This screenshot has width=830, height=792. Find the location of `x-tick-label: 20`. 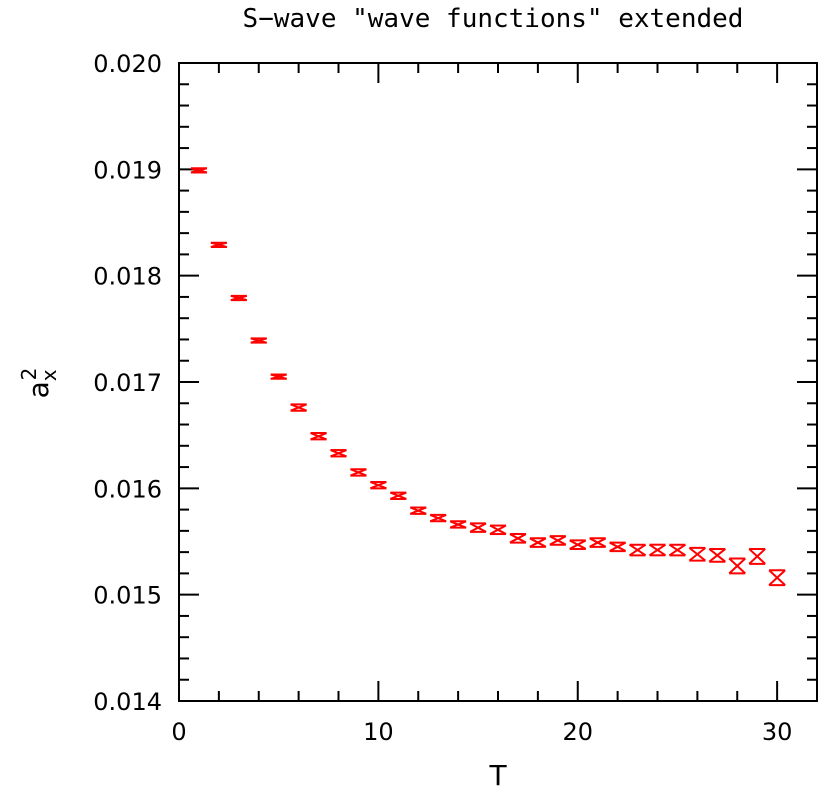

x-tick-label: 20 is located at coordinates (577, 732).